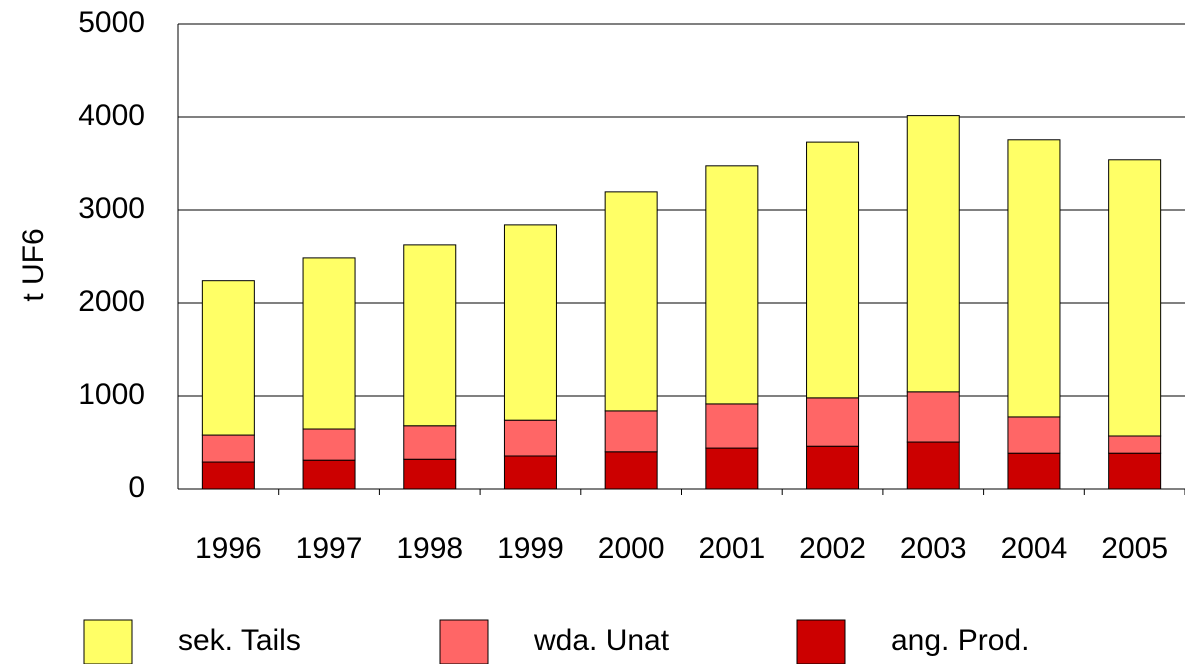 Image resolution: width=1185 pixels, height=664 pixels. What do you see at coordinates (111, 394) in the screenshot?
I see `y-tick-label: 1000` at bounding box center [111, 394].